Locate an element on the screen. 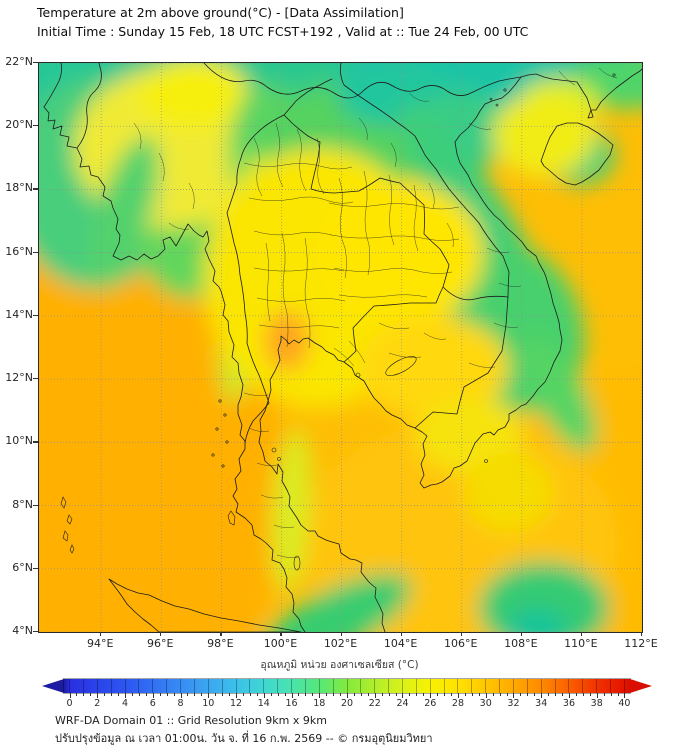 This screenshot has height=756, width=676. colorbar-tick-label: 32 is located at coordinates (513, 703).